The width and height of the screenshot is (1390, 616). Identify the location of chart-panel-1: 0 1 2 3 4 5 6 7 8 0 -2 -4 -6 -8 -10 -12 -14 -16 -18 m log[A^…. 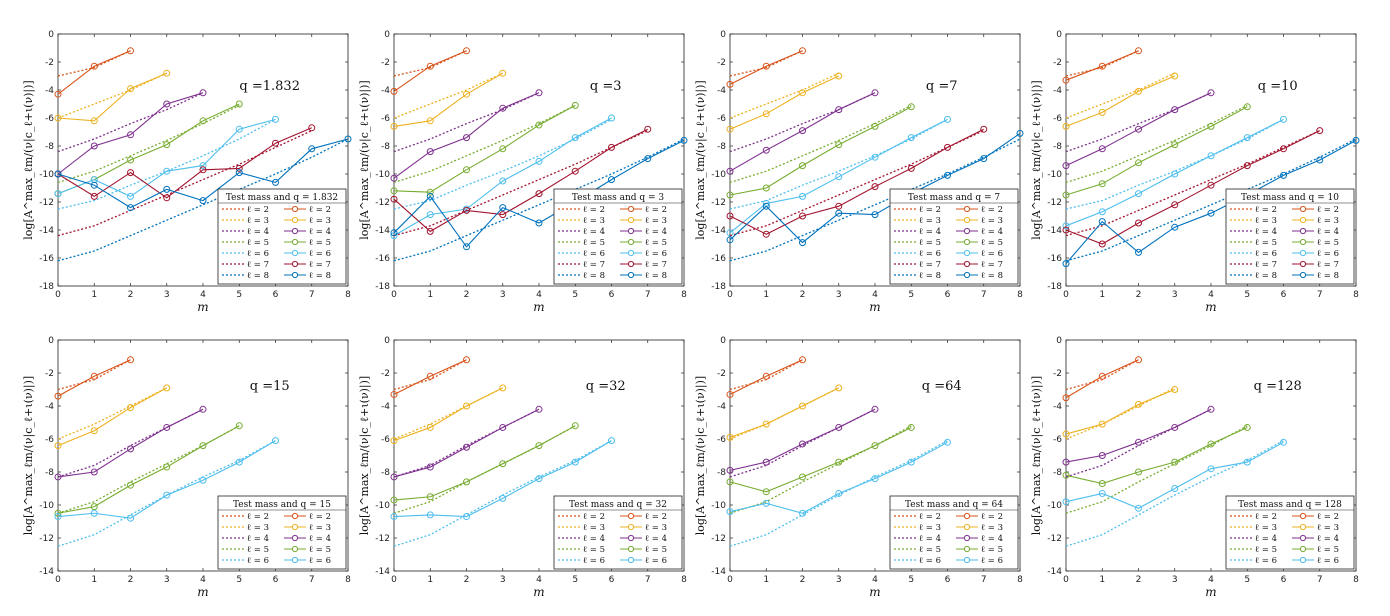
(523, 172).